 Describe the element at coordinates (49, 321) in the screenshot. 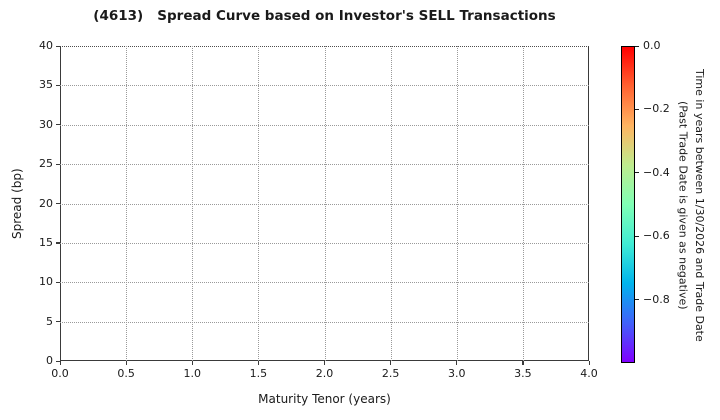

I see `y-tick-label: 5` at that location.